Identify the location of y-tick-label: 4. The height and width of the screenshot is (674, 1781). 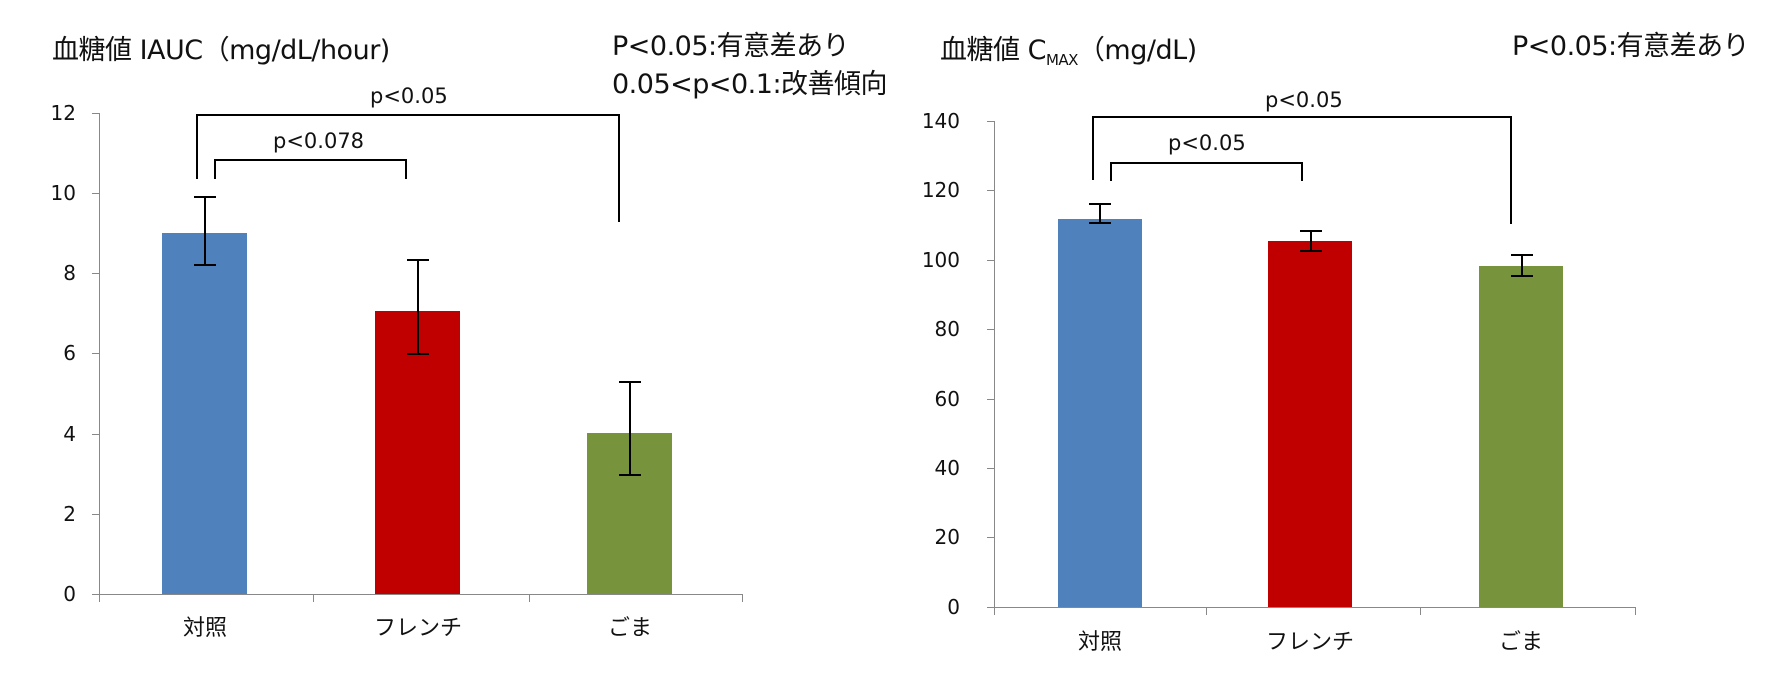
(69, 434).